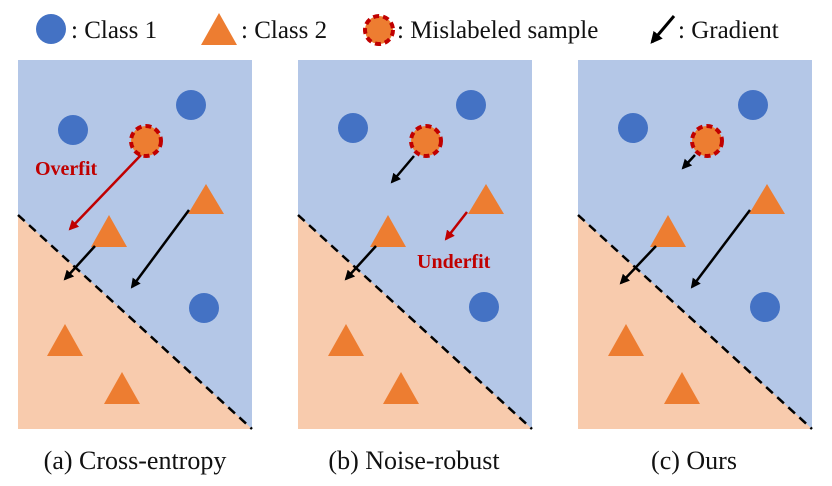 The height and width of the screenshot is (486, 832). I want to click on underfit-gradient-arrow, so click(456, 226).